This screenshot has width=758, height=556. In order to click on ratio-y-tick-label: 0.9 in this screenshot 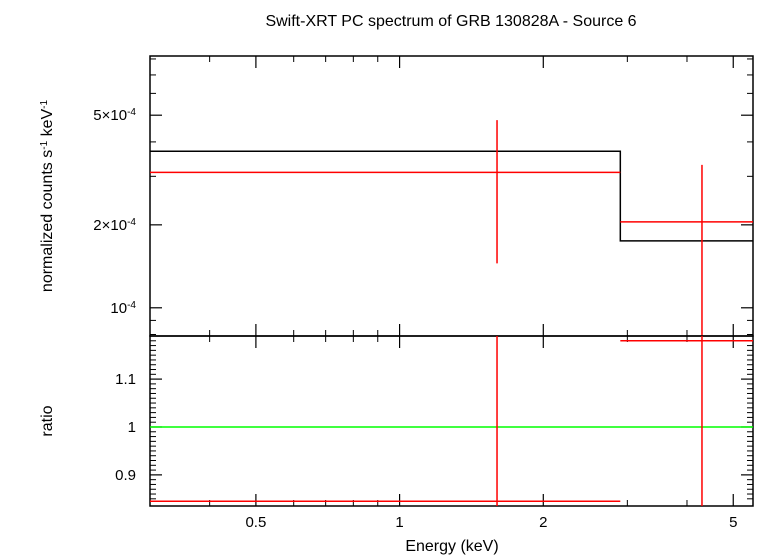, I will do `click(125, 475)`.